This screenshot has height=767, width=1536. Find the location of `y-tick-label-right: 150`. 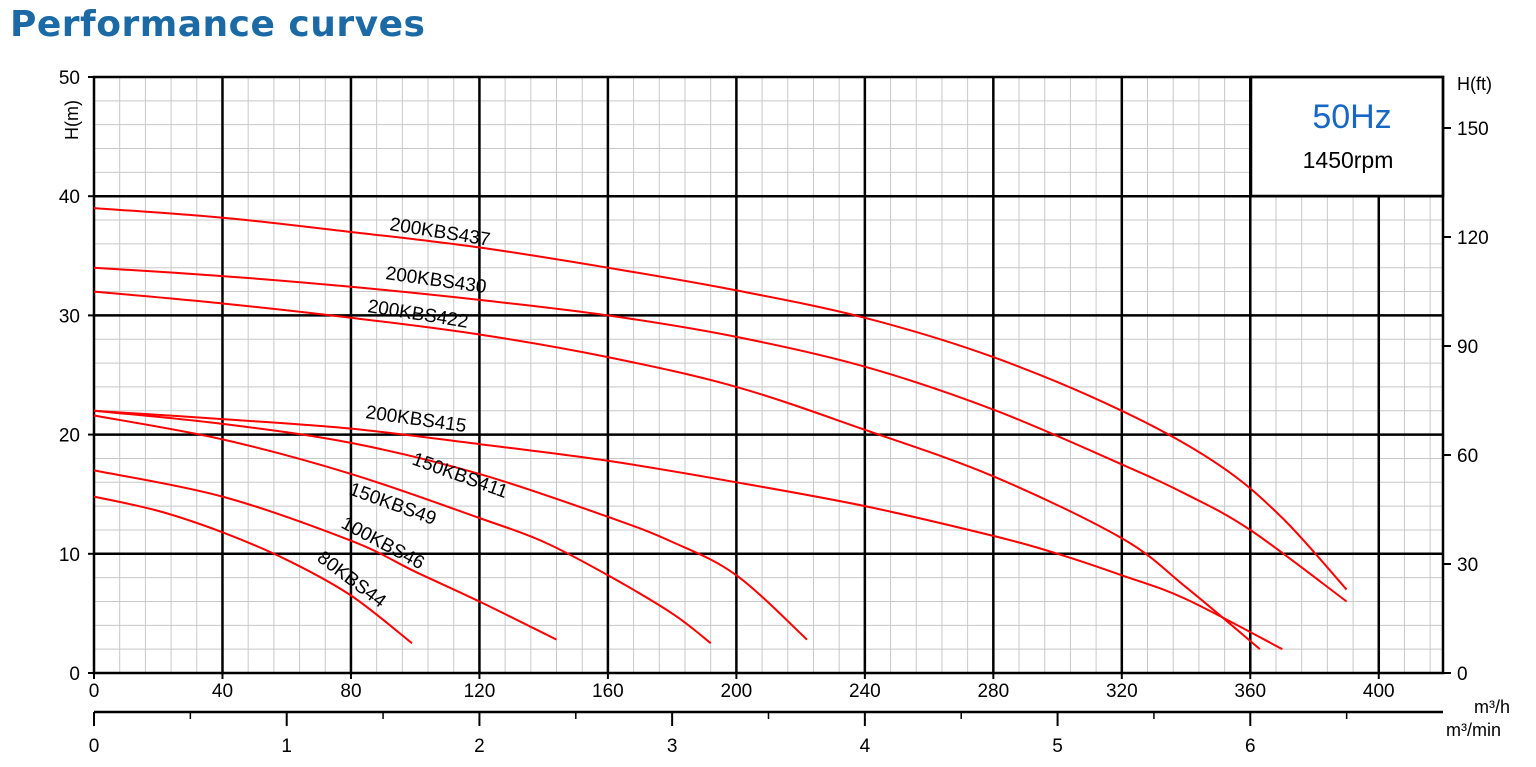

y-tick-label-right: 150 is located at coordinates (1473, 129).